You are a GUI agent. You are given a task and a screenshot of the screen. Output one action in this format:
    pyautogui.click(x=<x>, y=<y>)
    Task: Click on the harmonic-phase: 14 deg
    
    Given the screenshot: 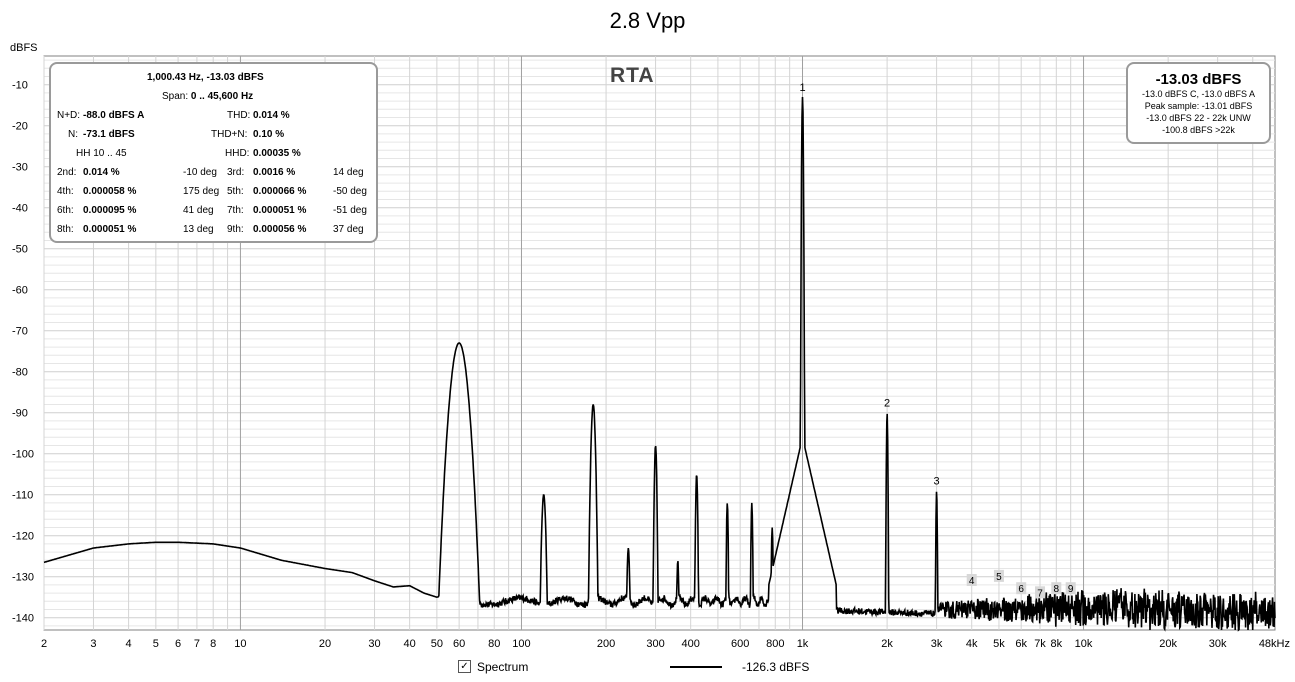 What is the action you would take?
    pyautogui.click(x=348, y=172)
    